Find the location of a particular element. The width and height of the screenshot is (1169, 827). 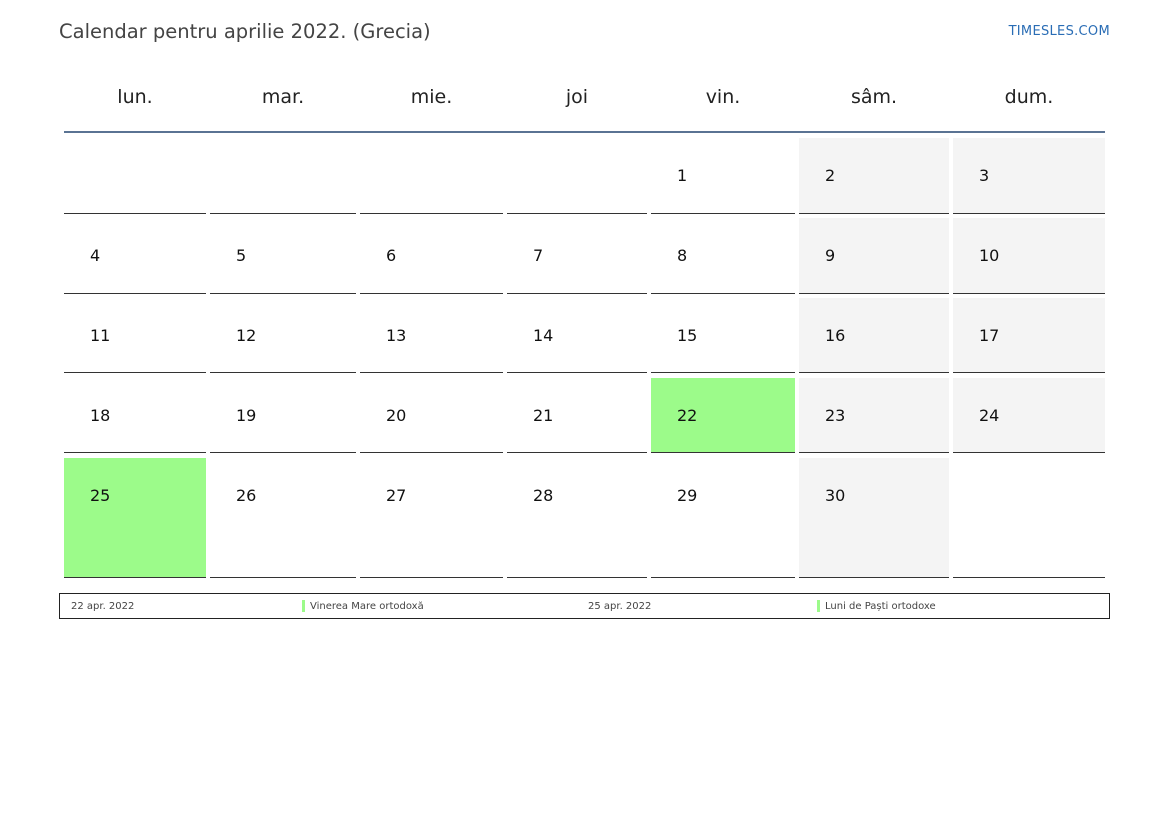

day-cell: 16 is located at coordinates (874, 335).